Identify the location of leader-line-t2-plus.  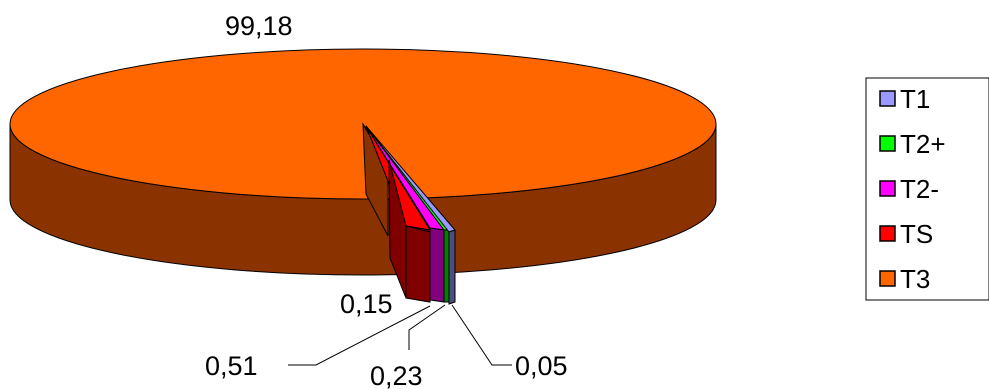
(427, 327).